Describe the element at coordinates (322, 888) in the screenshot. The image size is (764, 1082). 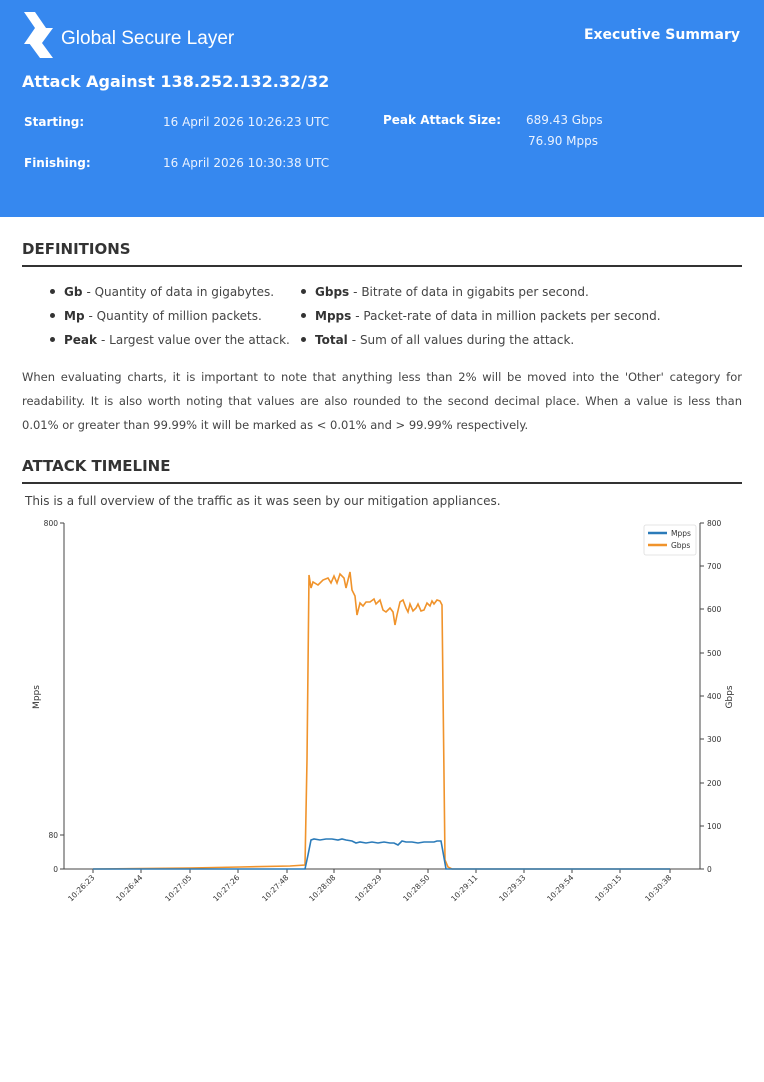
I see `svg-text: 10:28:08` at that location.